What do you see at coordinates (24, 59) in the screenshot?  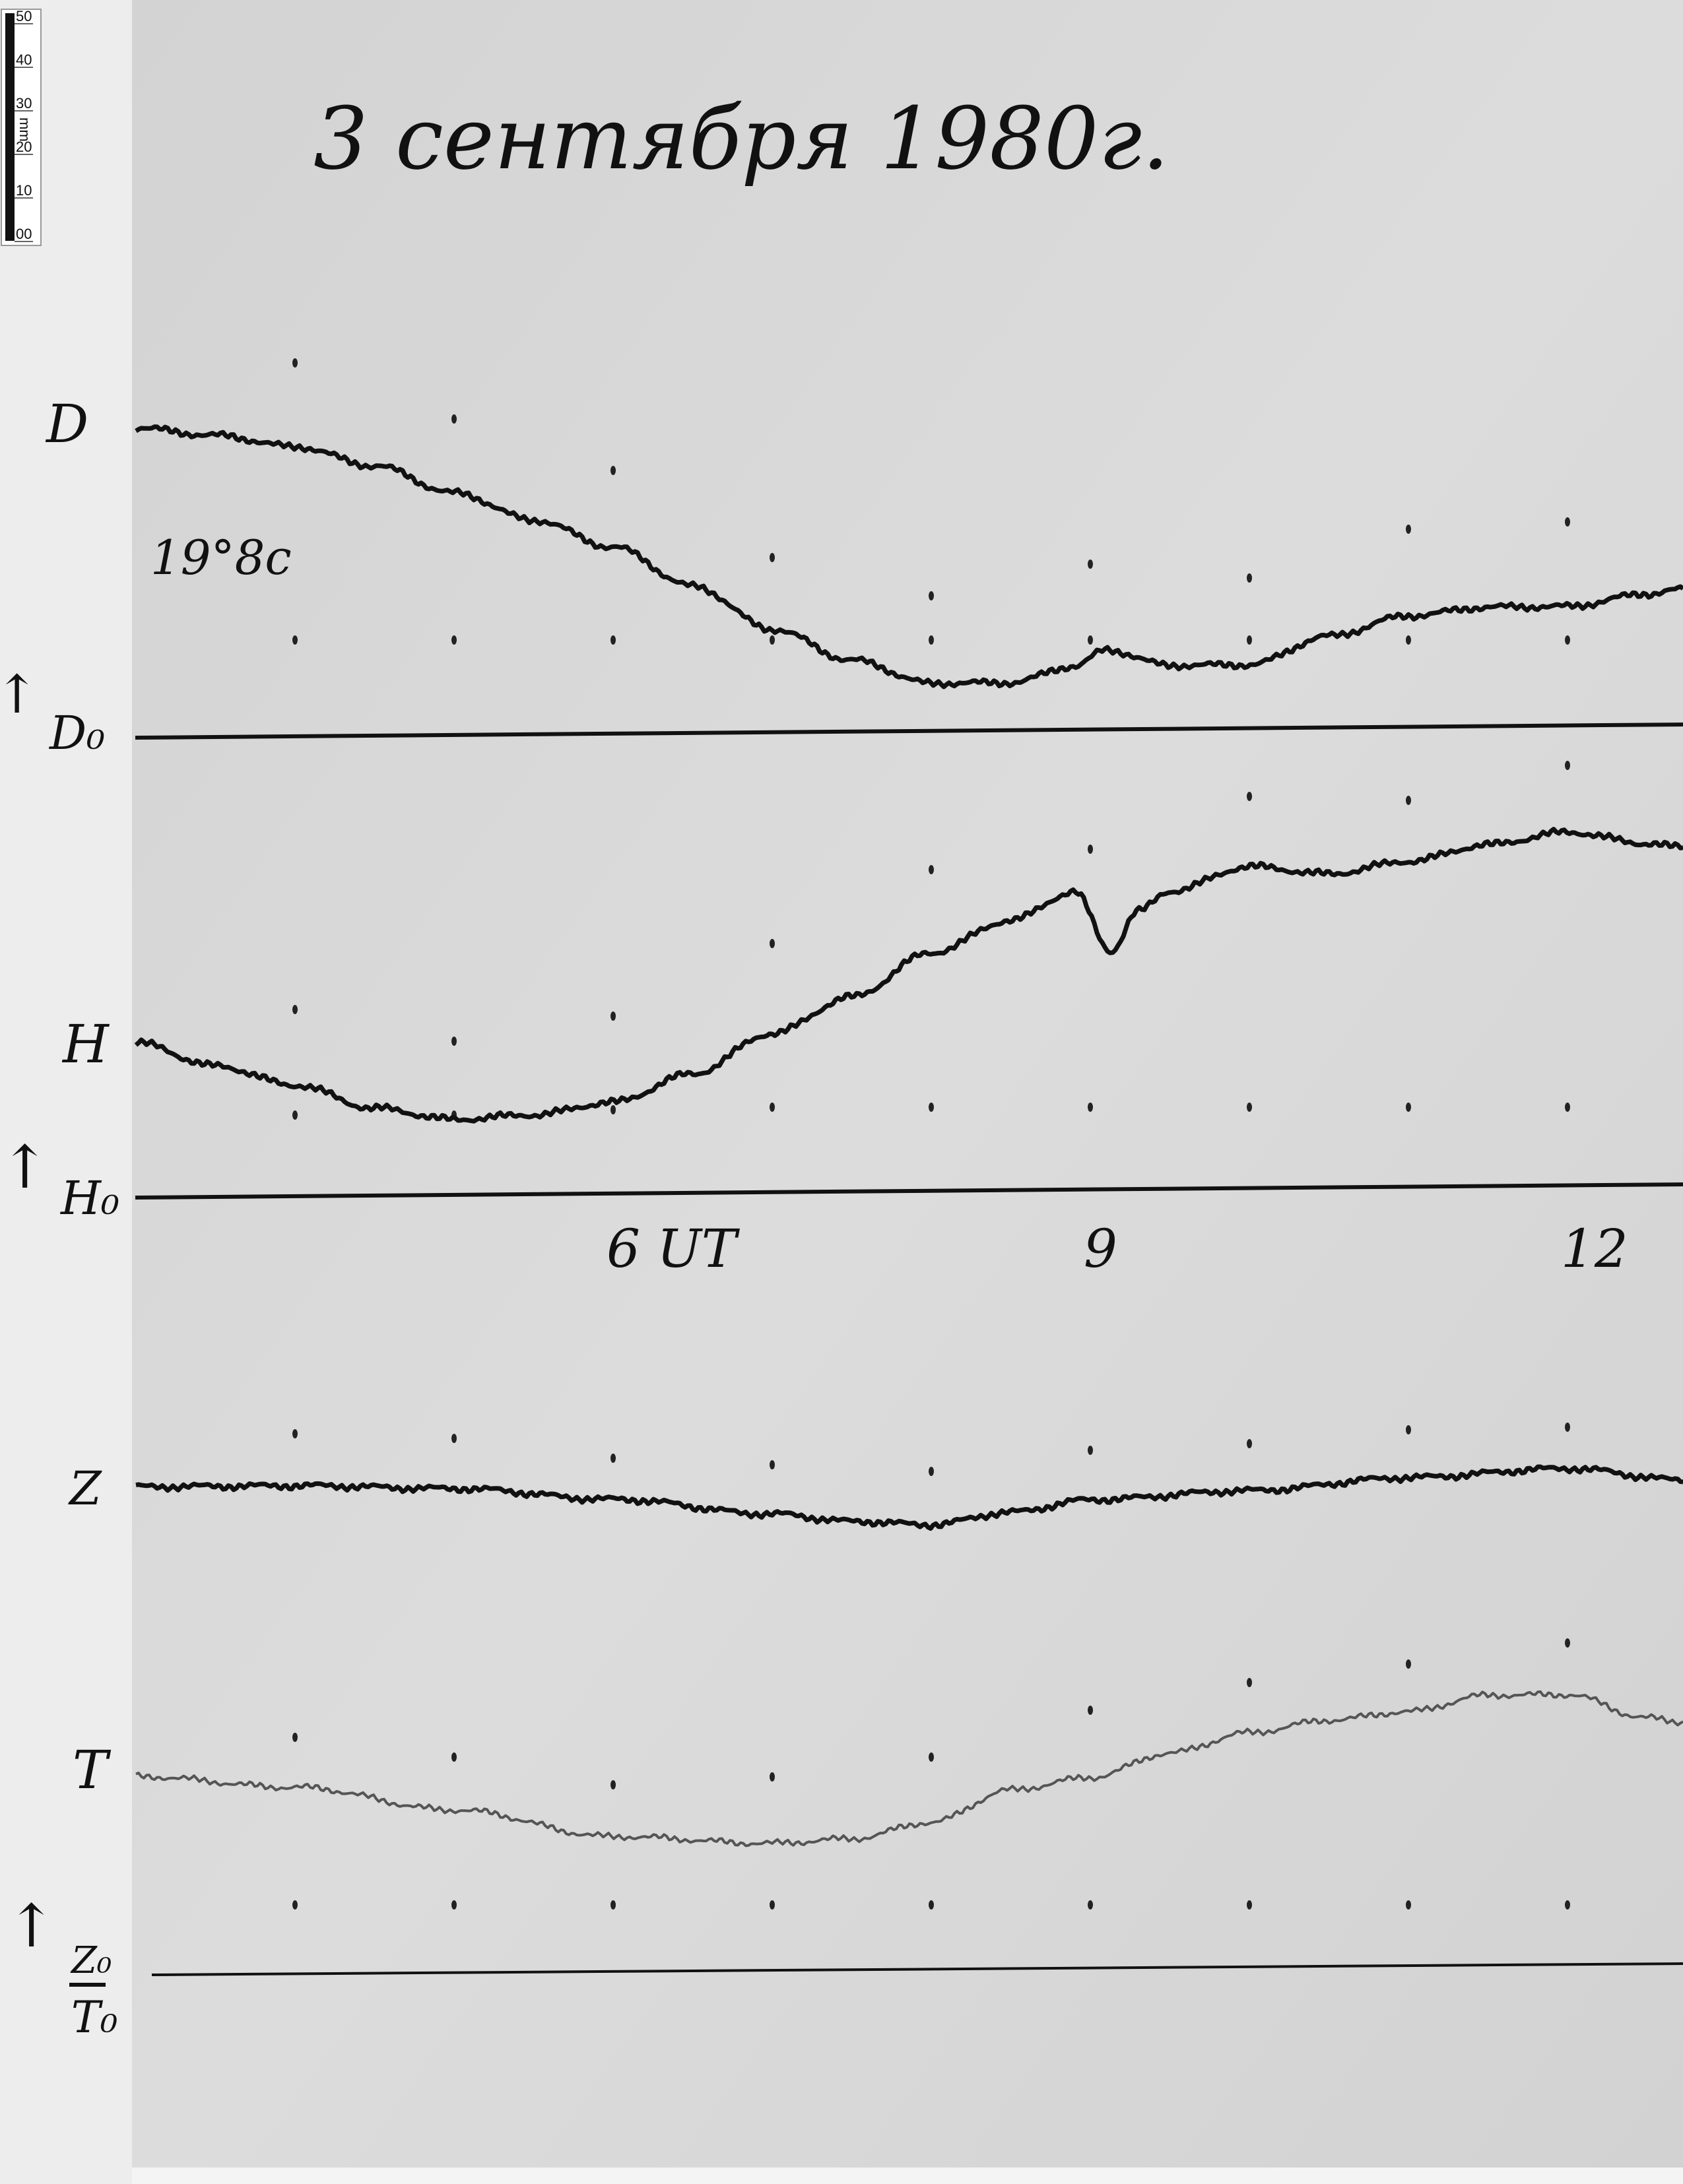 I see `ruler-tick-label: 40` at bounding box center [24, 59].